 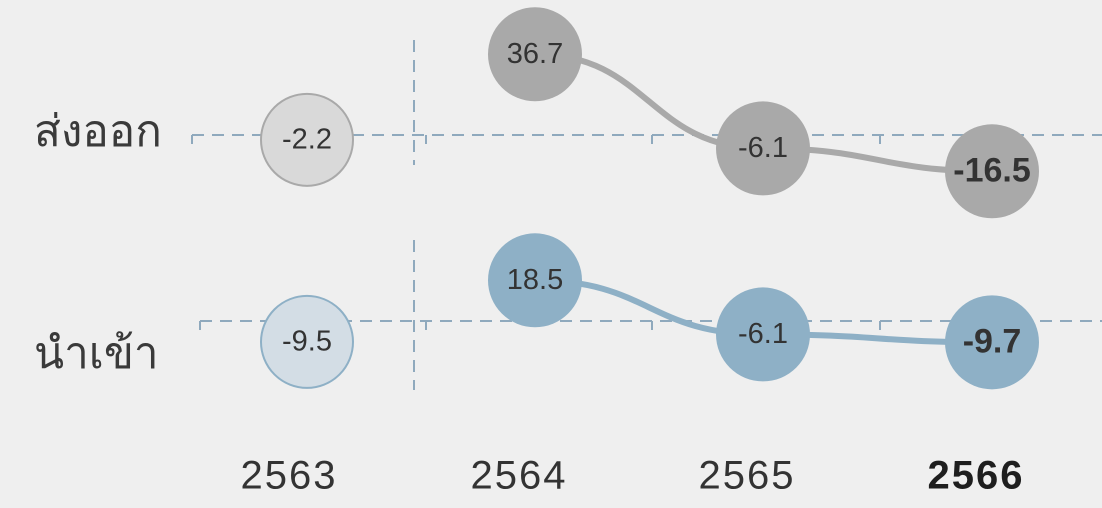 I want to click on data-label: -2.2, so click(x=307, y=139).